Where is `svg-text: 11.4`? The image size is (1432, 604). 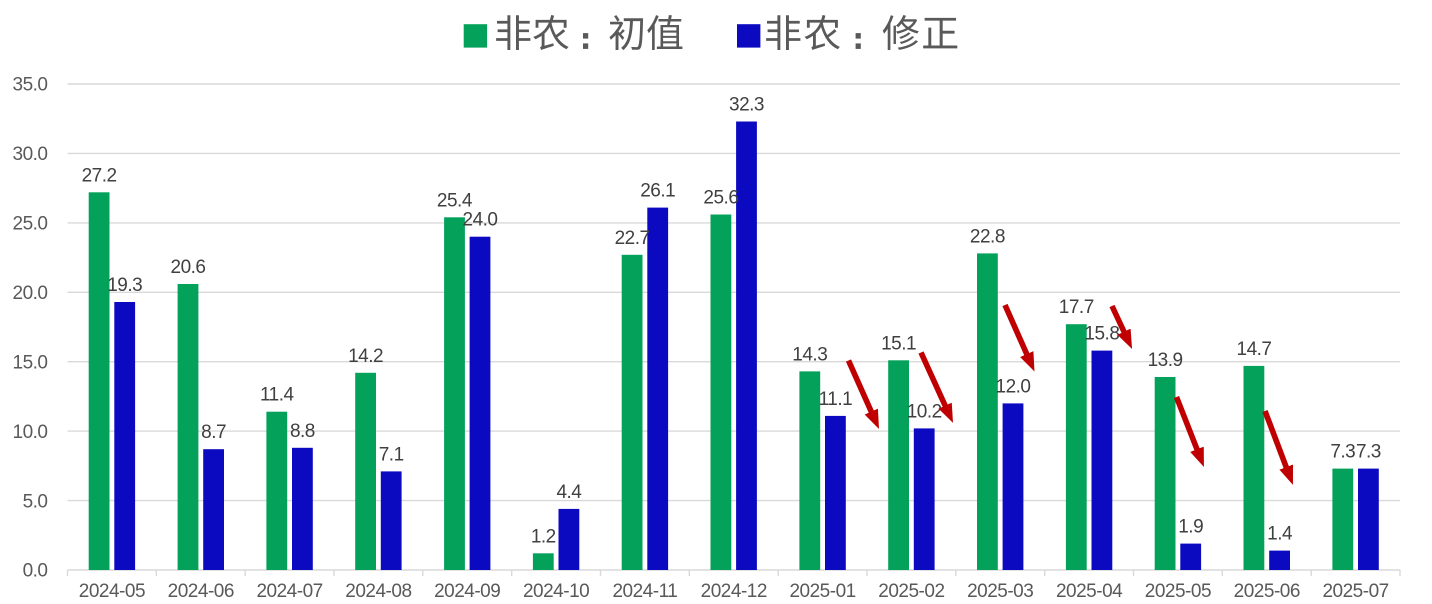
svg-text: 11.4 is located at coordinates (277, 395).